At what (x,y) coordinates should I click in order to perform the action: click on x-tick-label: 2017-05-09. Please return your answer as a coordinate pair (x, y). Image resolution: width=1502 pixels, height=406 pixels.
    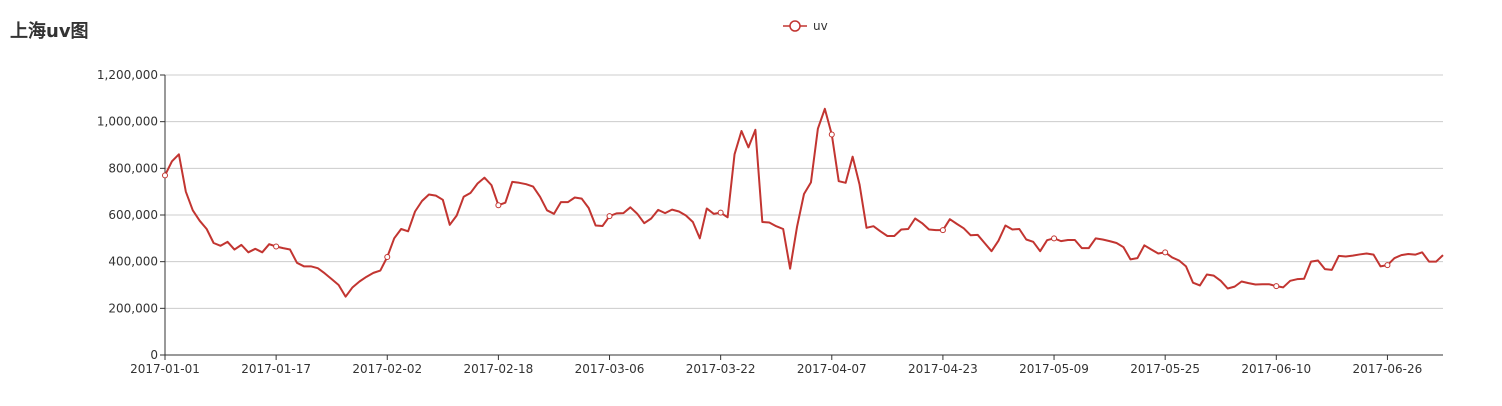
    Looking at the image, I should click on (1054, 369).